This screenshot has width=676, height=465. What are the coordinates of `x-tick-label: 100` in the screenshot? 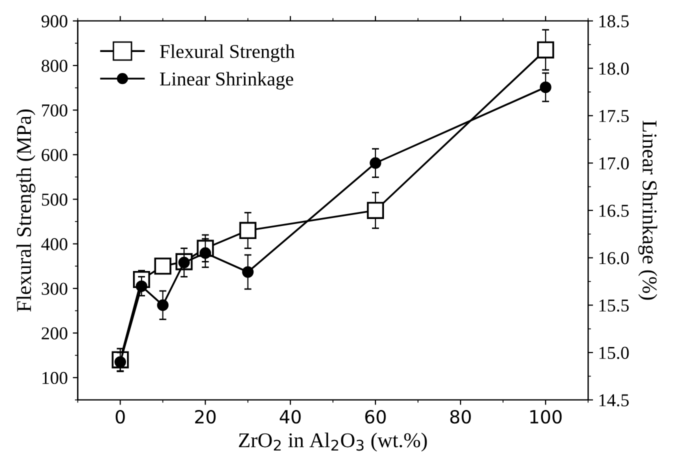 It's located at (546, 417).